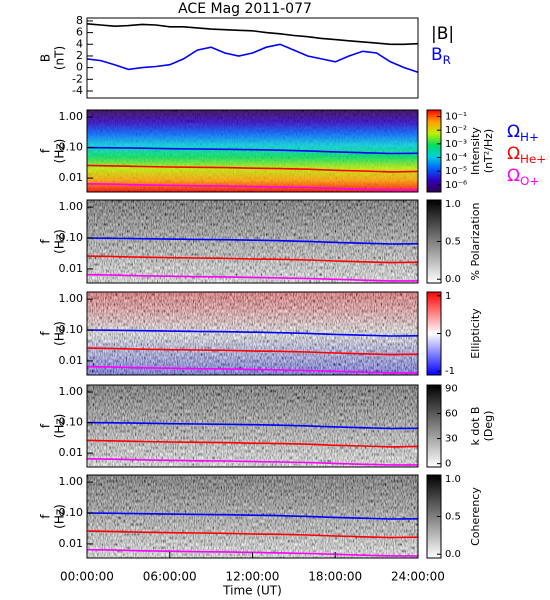  I want to click on colorbar-tick-label: 10⁻², so click(456, 130).